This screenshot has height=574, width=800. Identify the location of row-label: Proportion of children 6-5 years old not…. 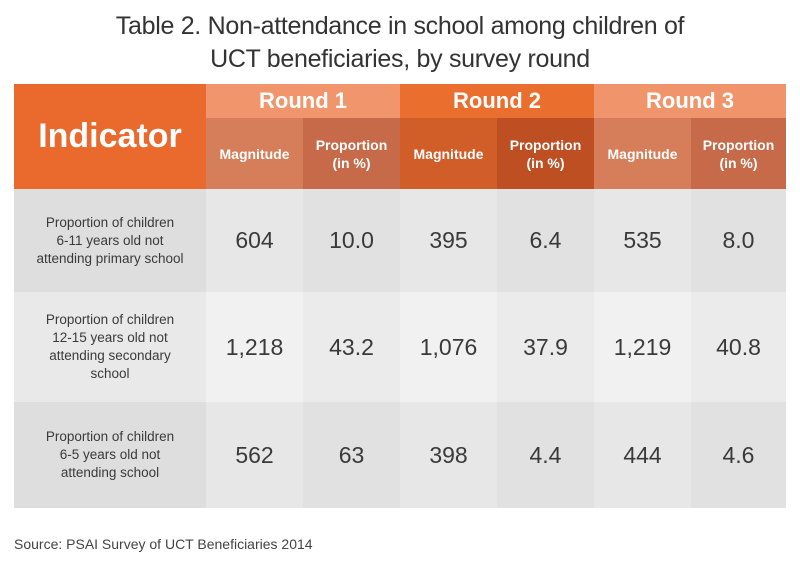
(110, 455).